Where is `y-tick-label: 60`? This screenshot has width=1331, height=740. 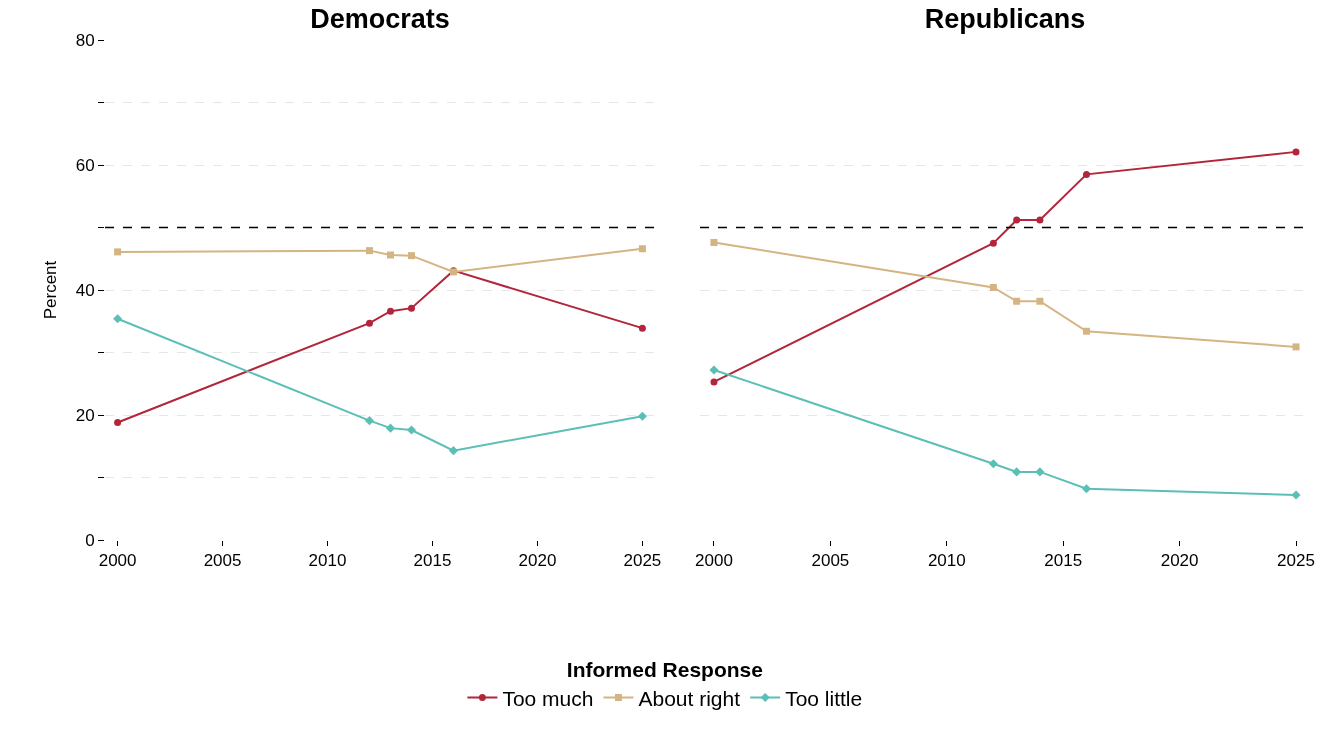 y-tick-label: 60 is located at coordinates (85, 165).